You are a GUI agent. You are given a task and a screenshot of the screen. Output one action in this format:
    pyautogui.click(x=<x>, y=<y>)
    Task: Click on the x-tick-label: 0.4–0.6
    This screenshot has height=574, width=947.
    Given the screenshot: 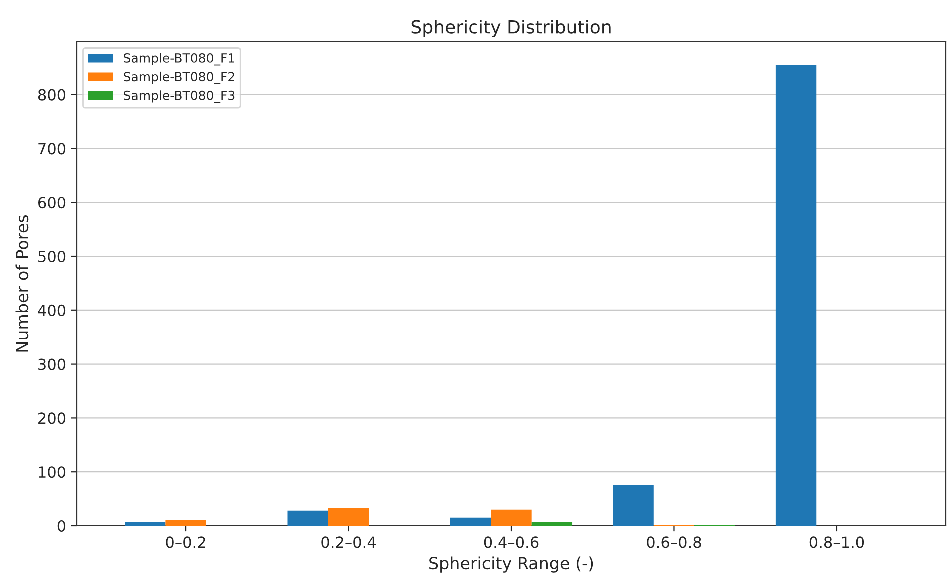 What is the action you would take?
    pyautogui.click(x=511, y=542)
    